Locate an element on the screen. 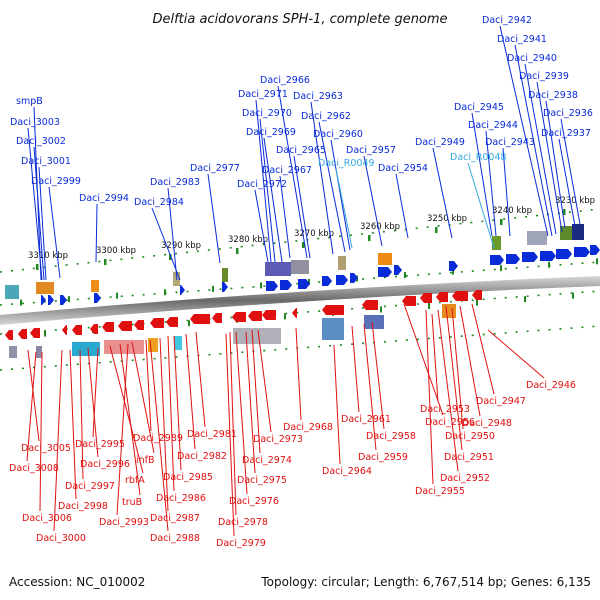 This screenshot has height=600, width=600. bottom-gene-label: Daci_2998 is located at coordinates (83, 506).